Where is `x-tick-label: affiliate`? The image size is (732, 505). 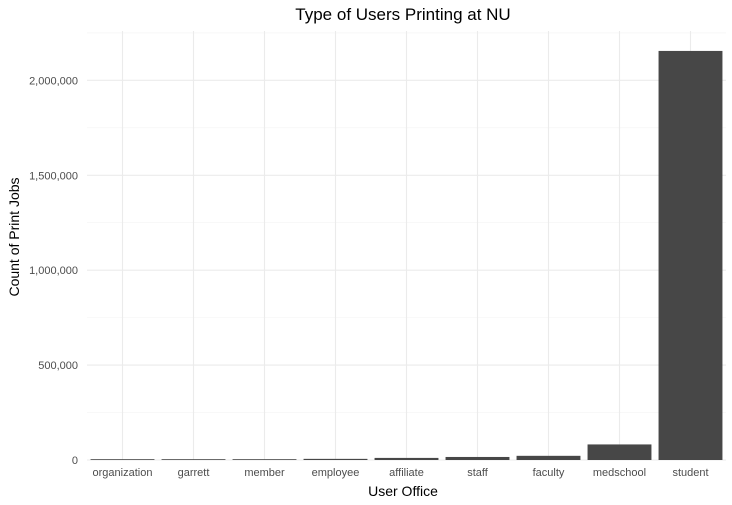 x-tick-label: affiliate is located at coordinates (406, 473).